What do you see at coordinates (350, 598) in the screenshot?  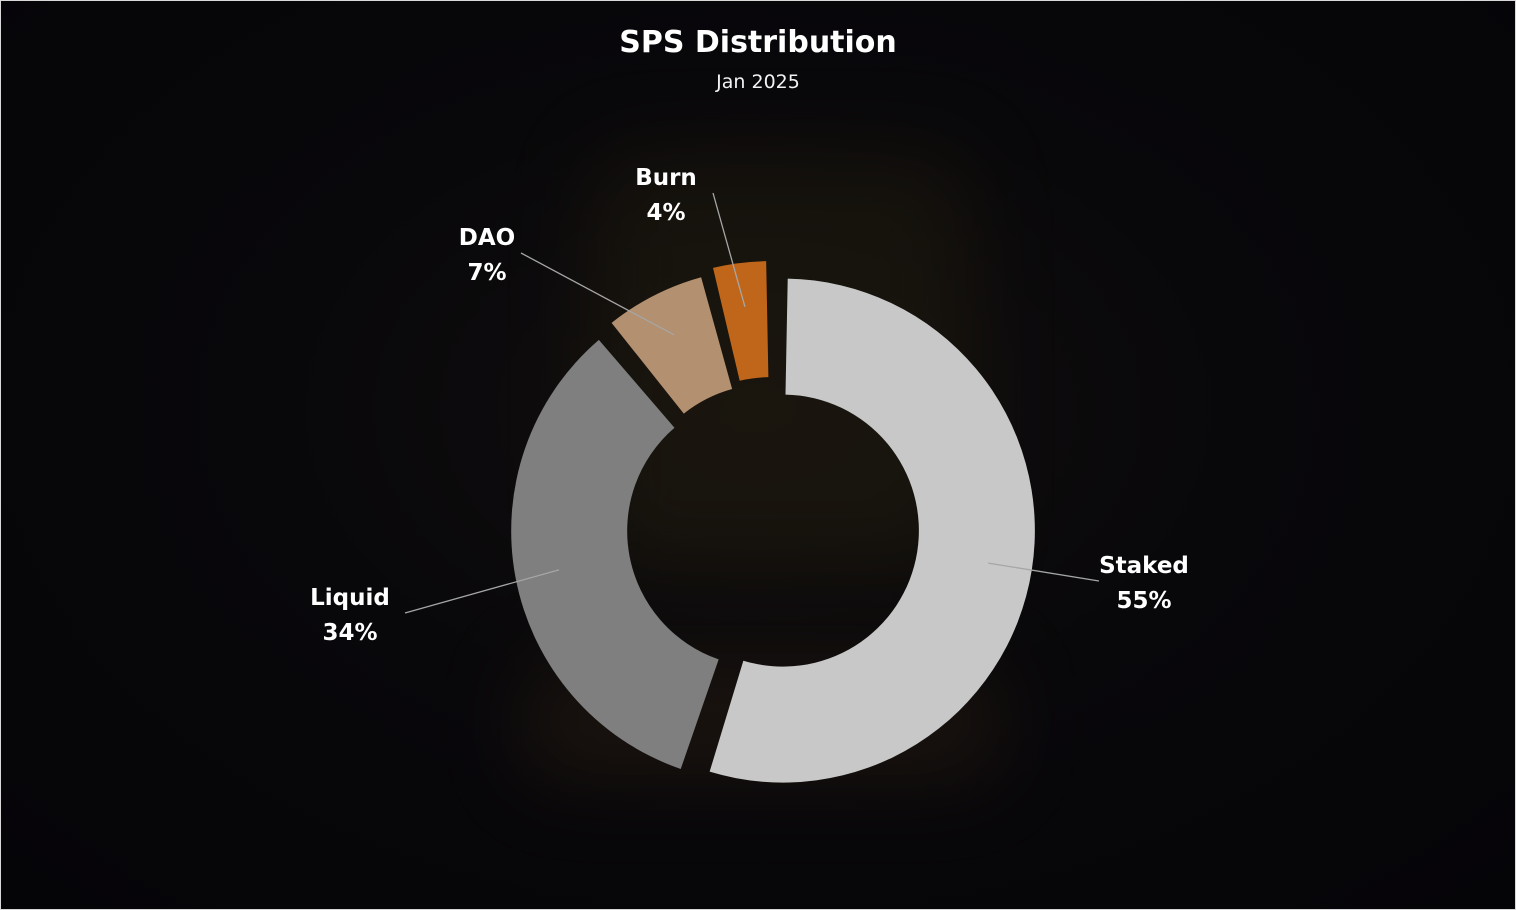 I see `data-label-liquid-name: Liquid` at bounding box center [350, 598].